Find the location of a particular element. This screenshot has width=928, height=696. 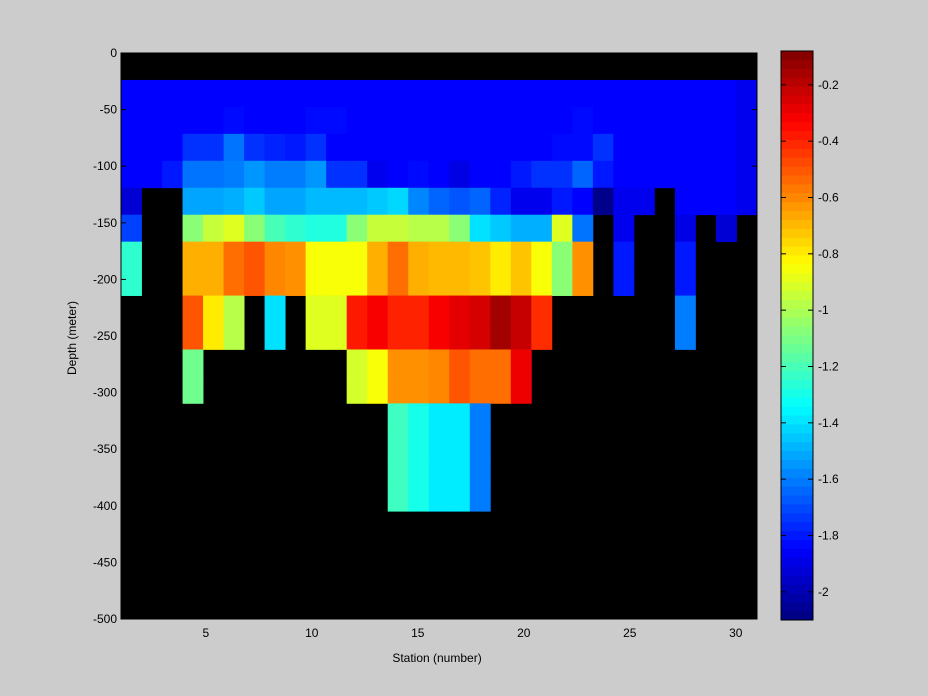

y-tick-label: -300 is located at coordinates (105, 393).